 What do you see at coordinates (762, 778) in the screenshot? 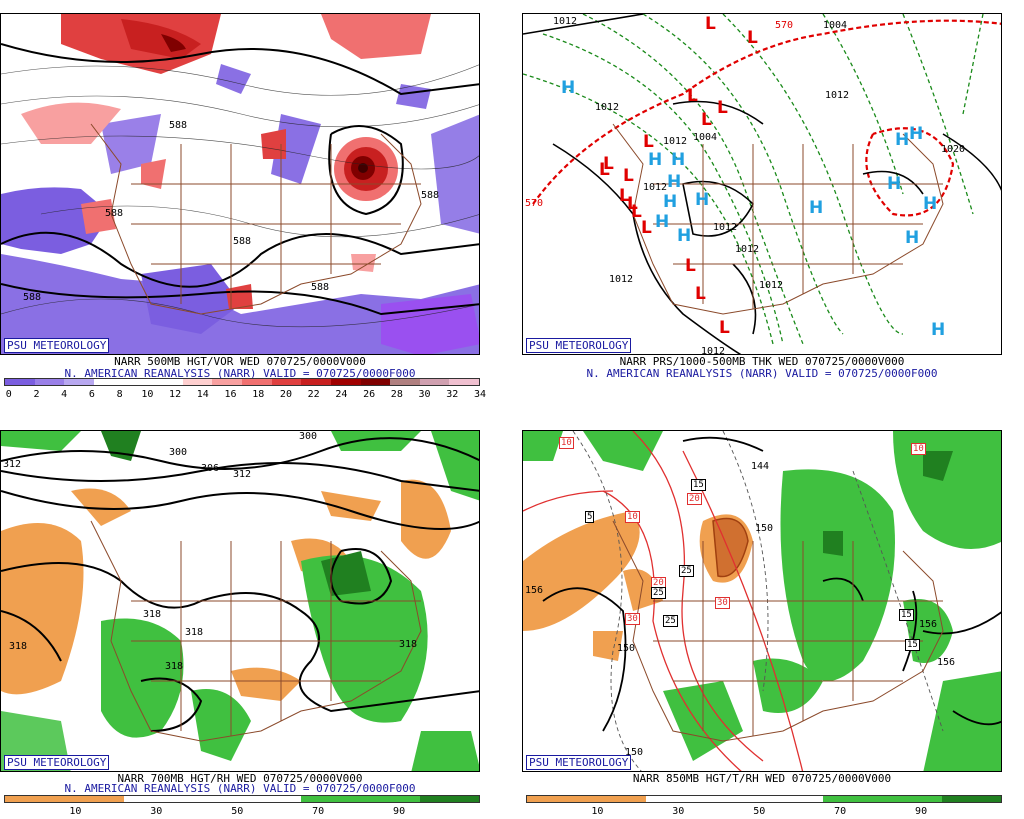
I see `chart-title: NARR 850MB HGT/T/RH WED 070725/0000V000` at bounding box center [762, 778].